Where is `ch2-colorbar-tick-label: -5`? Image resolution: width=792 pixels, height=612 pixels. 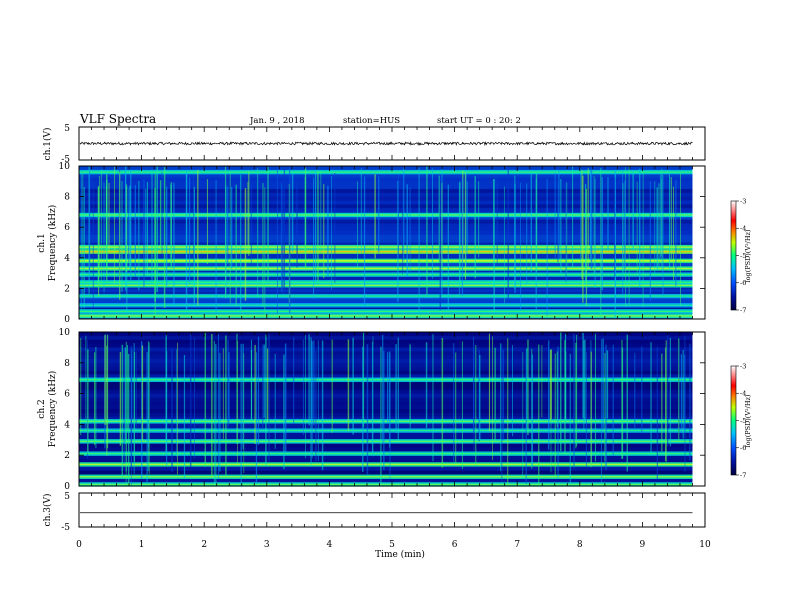 ch2-colorbar-tick-label: -5 is located at coordinates (743, 421).